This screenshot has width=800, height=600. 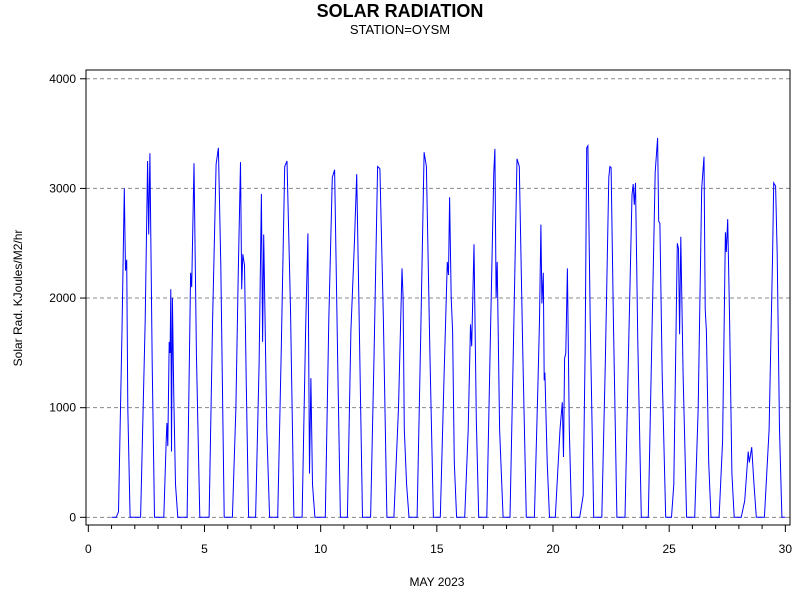 What do you see at coordinates (400, 11) in the screenshot?
I see `chart-title: SOLAR RADIATION` at bounding box center [400, 11].